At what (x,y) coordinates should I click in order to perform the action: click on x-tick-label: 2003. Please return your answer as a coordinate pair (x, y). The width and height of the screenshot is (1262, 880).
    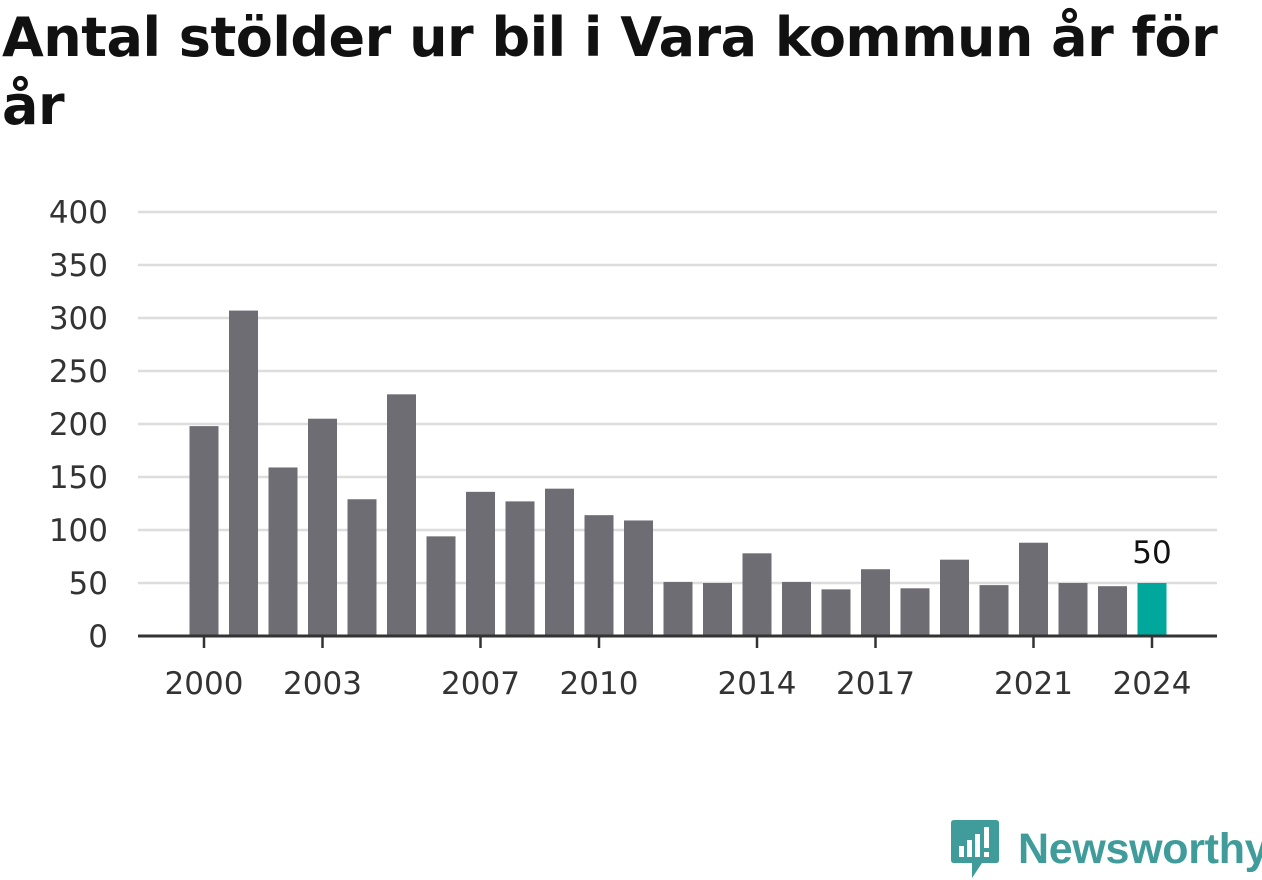
    Looking at the image, I should click on (322, 684).